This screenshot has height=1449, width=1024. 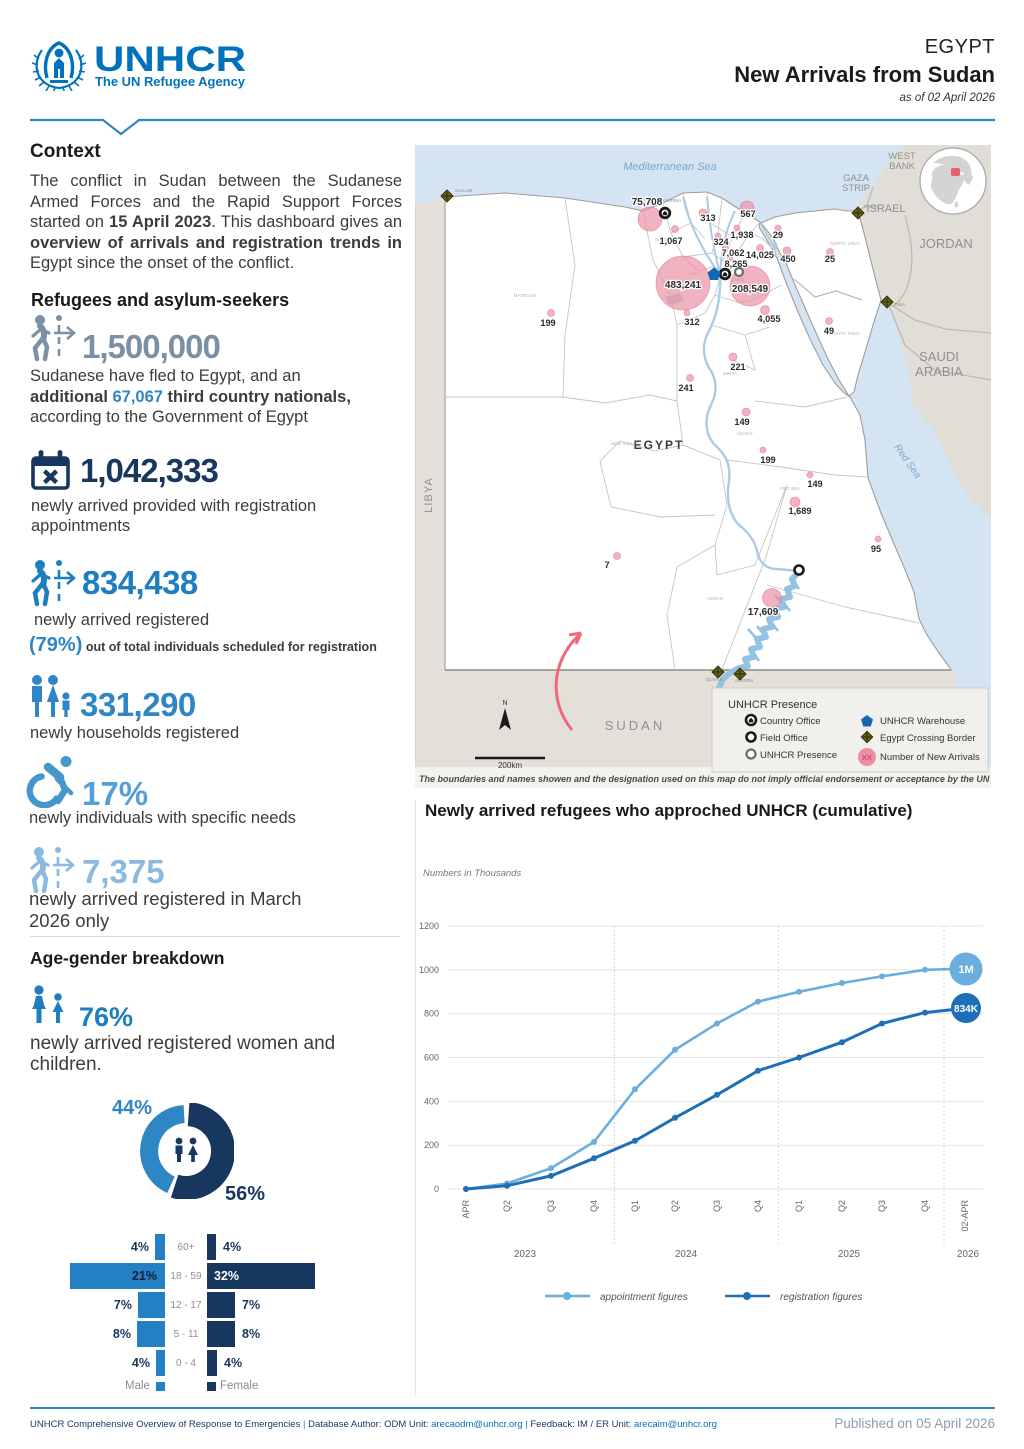 I want to click on svg-text: 2026, so click(x=968, y=1254).